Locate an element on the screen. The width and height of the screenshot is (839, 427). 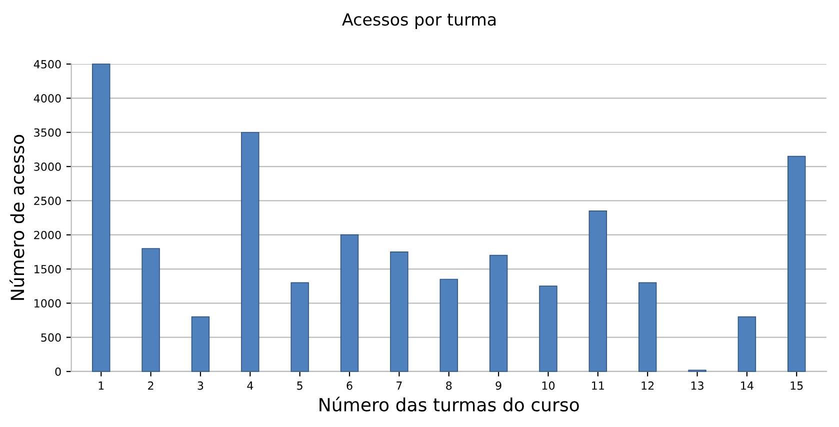
y-tick-label: 4500 is located at coordinates (47, 64).